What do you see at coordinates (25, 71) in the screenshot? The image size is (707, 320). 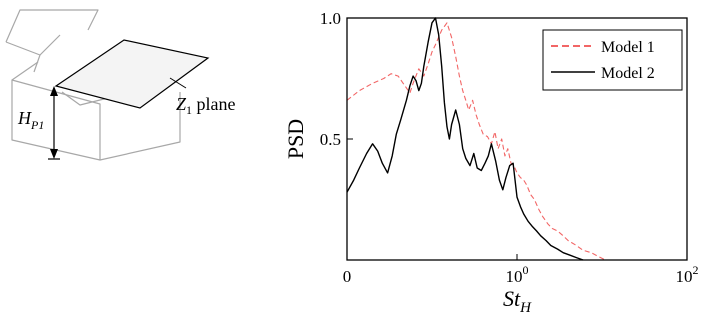 I see `box-top-edge` at bounding box center [25, 71].